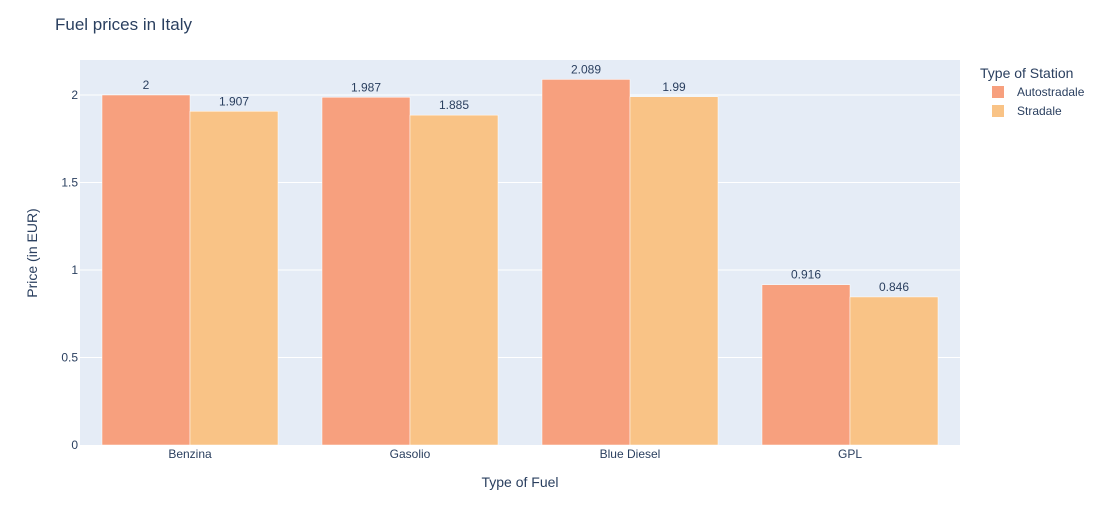  What do you see at coordinates (519, 482) in the screenshot?
I see `x-axis-title: Type of Fuel` at bounding box center [519, 482].